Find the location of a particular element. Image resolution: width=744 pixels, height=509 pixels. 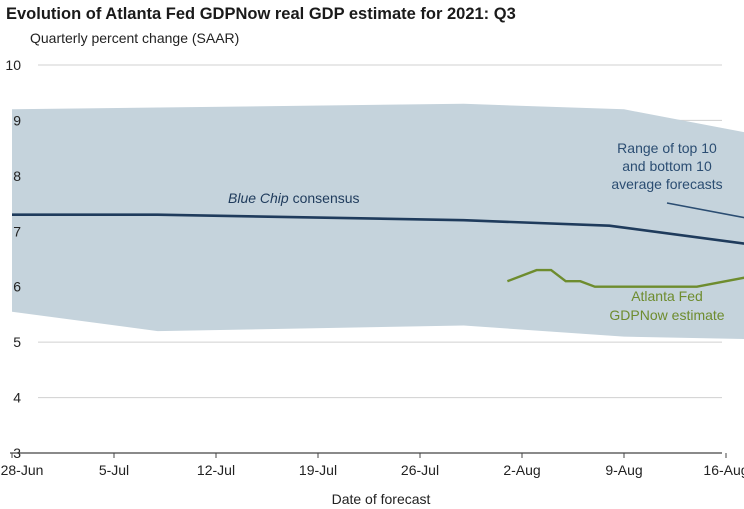

x-tick-label: 28-Jun is located at coordinates (22, 470).